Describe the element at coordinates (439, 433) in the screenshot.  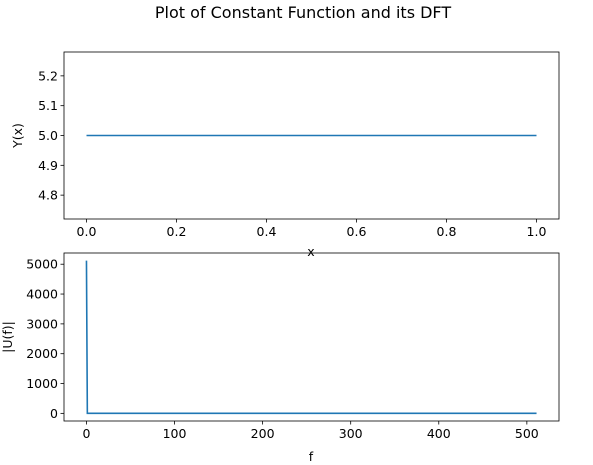
I see `x-tick-label: 400` at that location.